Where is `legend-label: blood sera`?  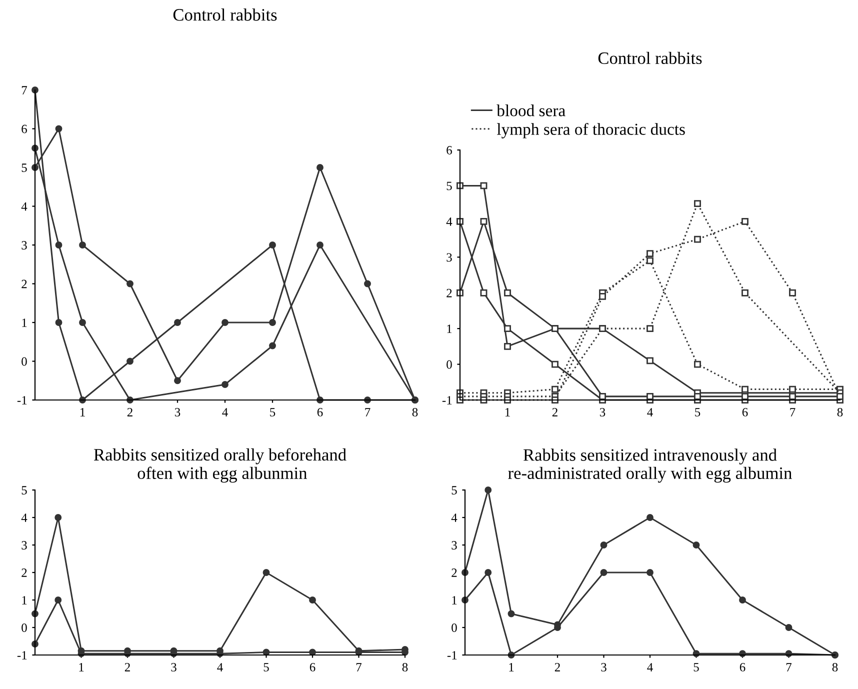 legend-label: blood sera is located at coordinates (531, 110).